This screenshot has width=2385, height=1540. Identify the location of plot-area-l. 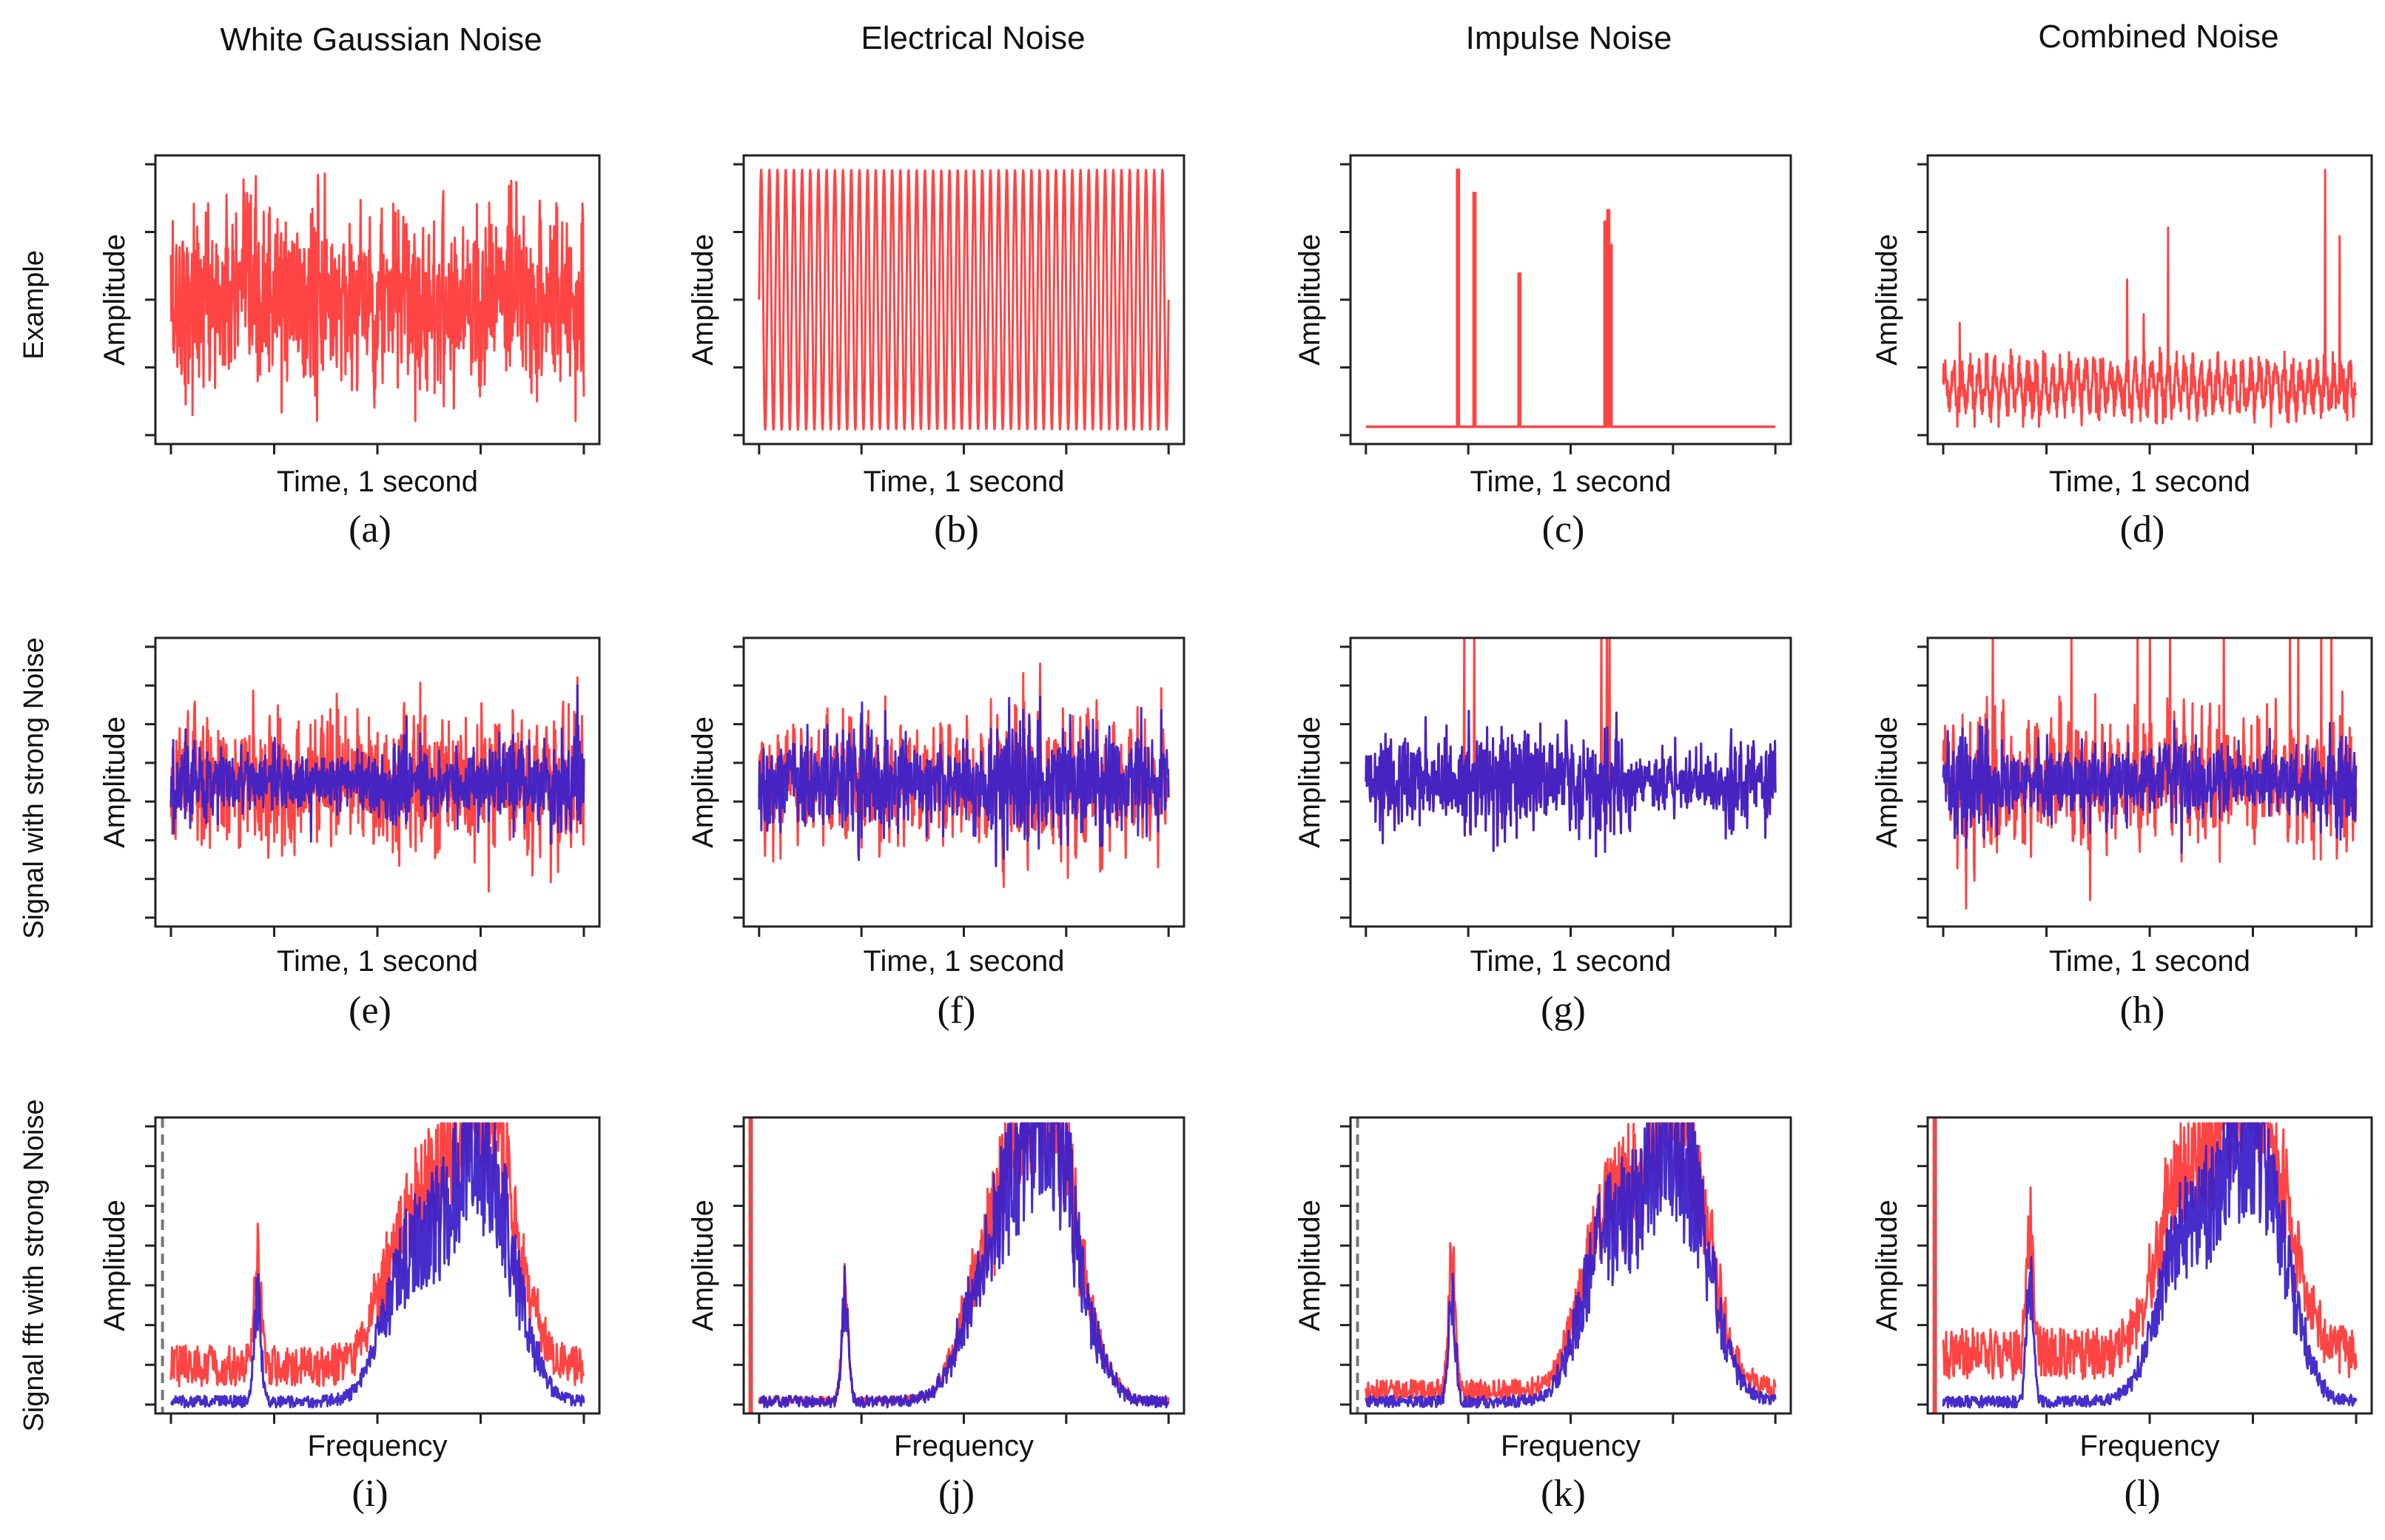
(2145, 1265).